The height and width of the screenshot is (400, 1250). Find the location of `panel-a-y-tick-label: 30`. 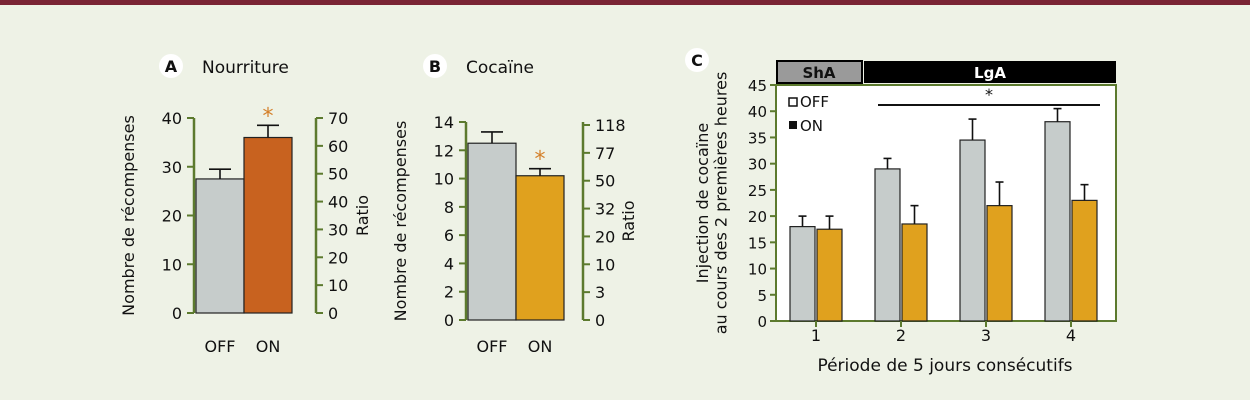

panel-a-y-tick-label: 30 is located at coordinates (172, 167).